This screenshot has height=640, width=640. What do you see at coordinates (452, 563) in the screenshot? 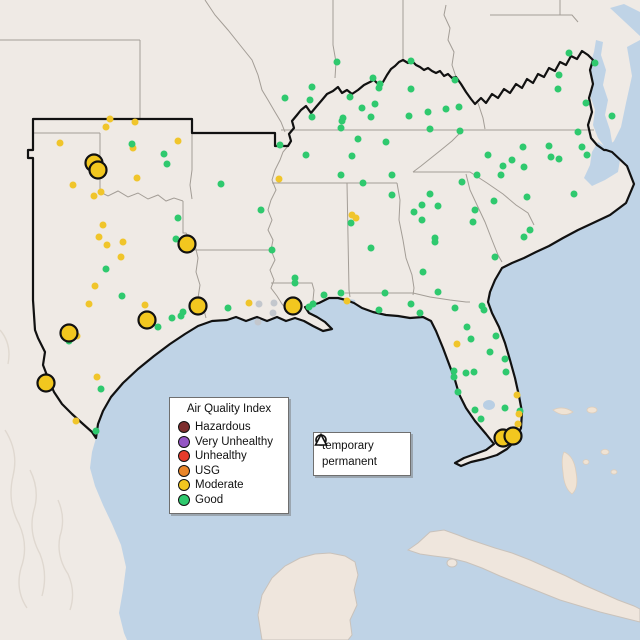
I see `isle-of-youth-land` at bounding box center [452, 563].